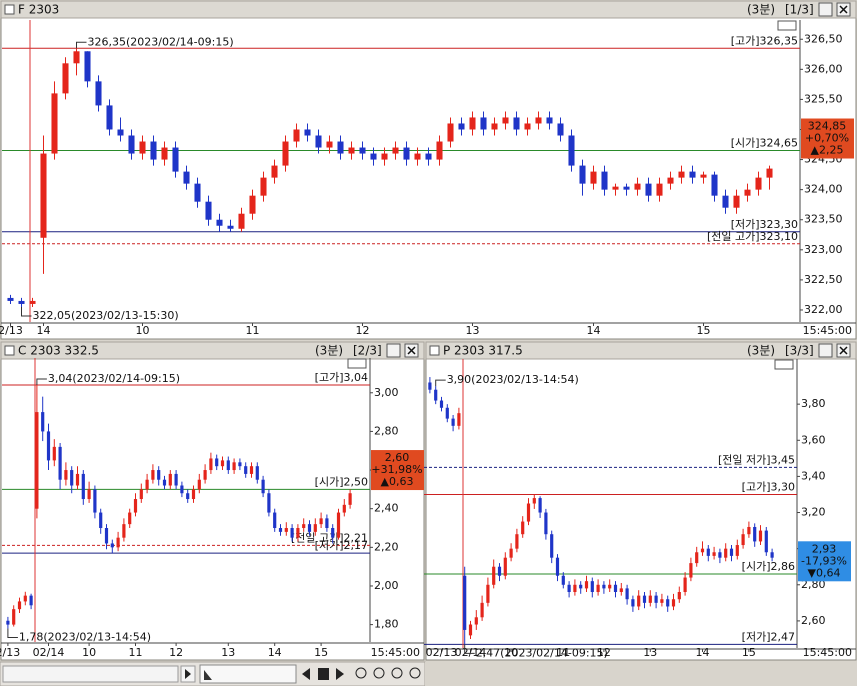 The width and height of the screenshot is (857, 686). I want to click on x-tick-label: 12, so click(604, 652).